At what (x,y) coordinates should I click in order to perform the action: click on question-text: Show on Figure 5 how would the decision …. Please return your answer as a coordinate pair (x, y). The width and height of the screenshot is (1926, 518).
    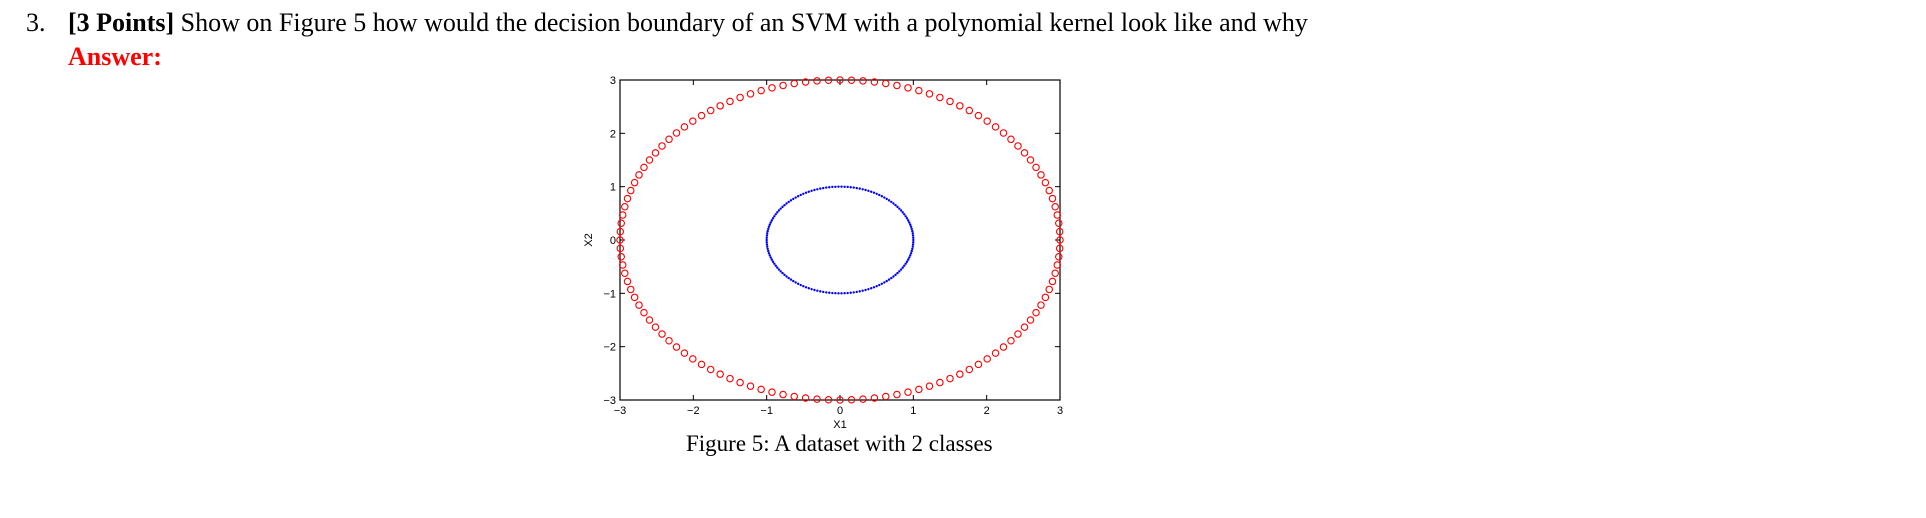
    Looking at the image, I should click on (744, 22).